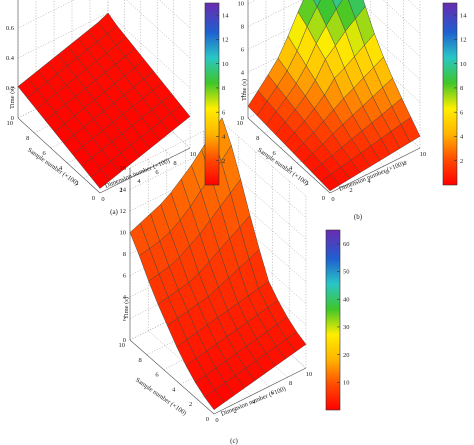  What do you see at coordinates (306, 183) in the screenshot?
I see `y-tick-label: 2` at bounding box center [306, 183].